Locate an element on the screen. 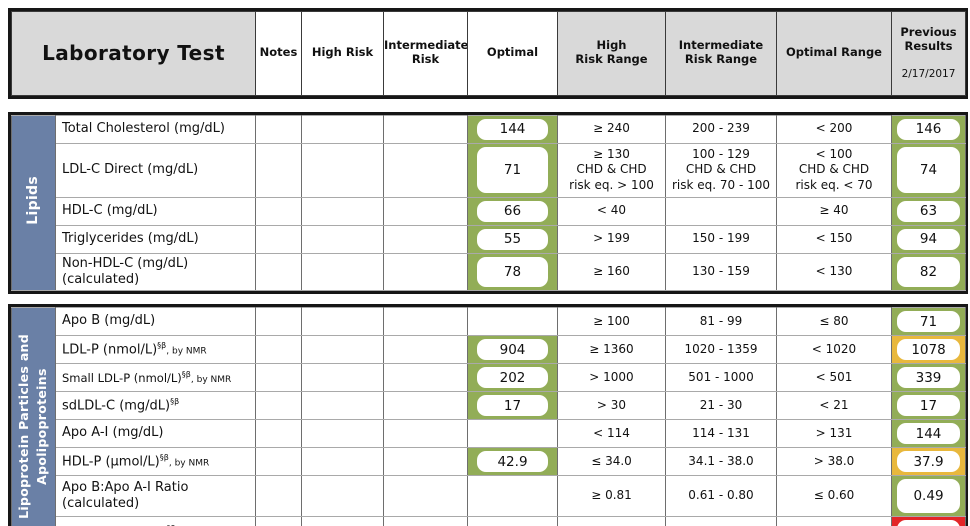 The height and width of the screenshot is (526, 970). previous-result-pill: 339 is located at coordinates (928, 378).